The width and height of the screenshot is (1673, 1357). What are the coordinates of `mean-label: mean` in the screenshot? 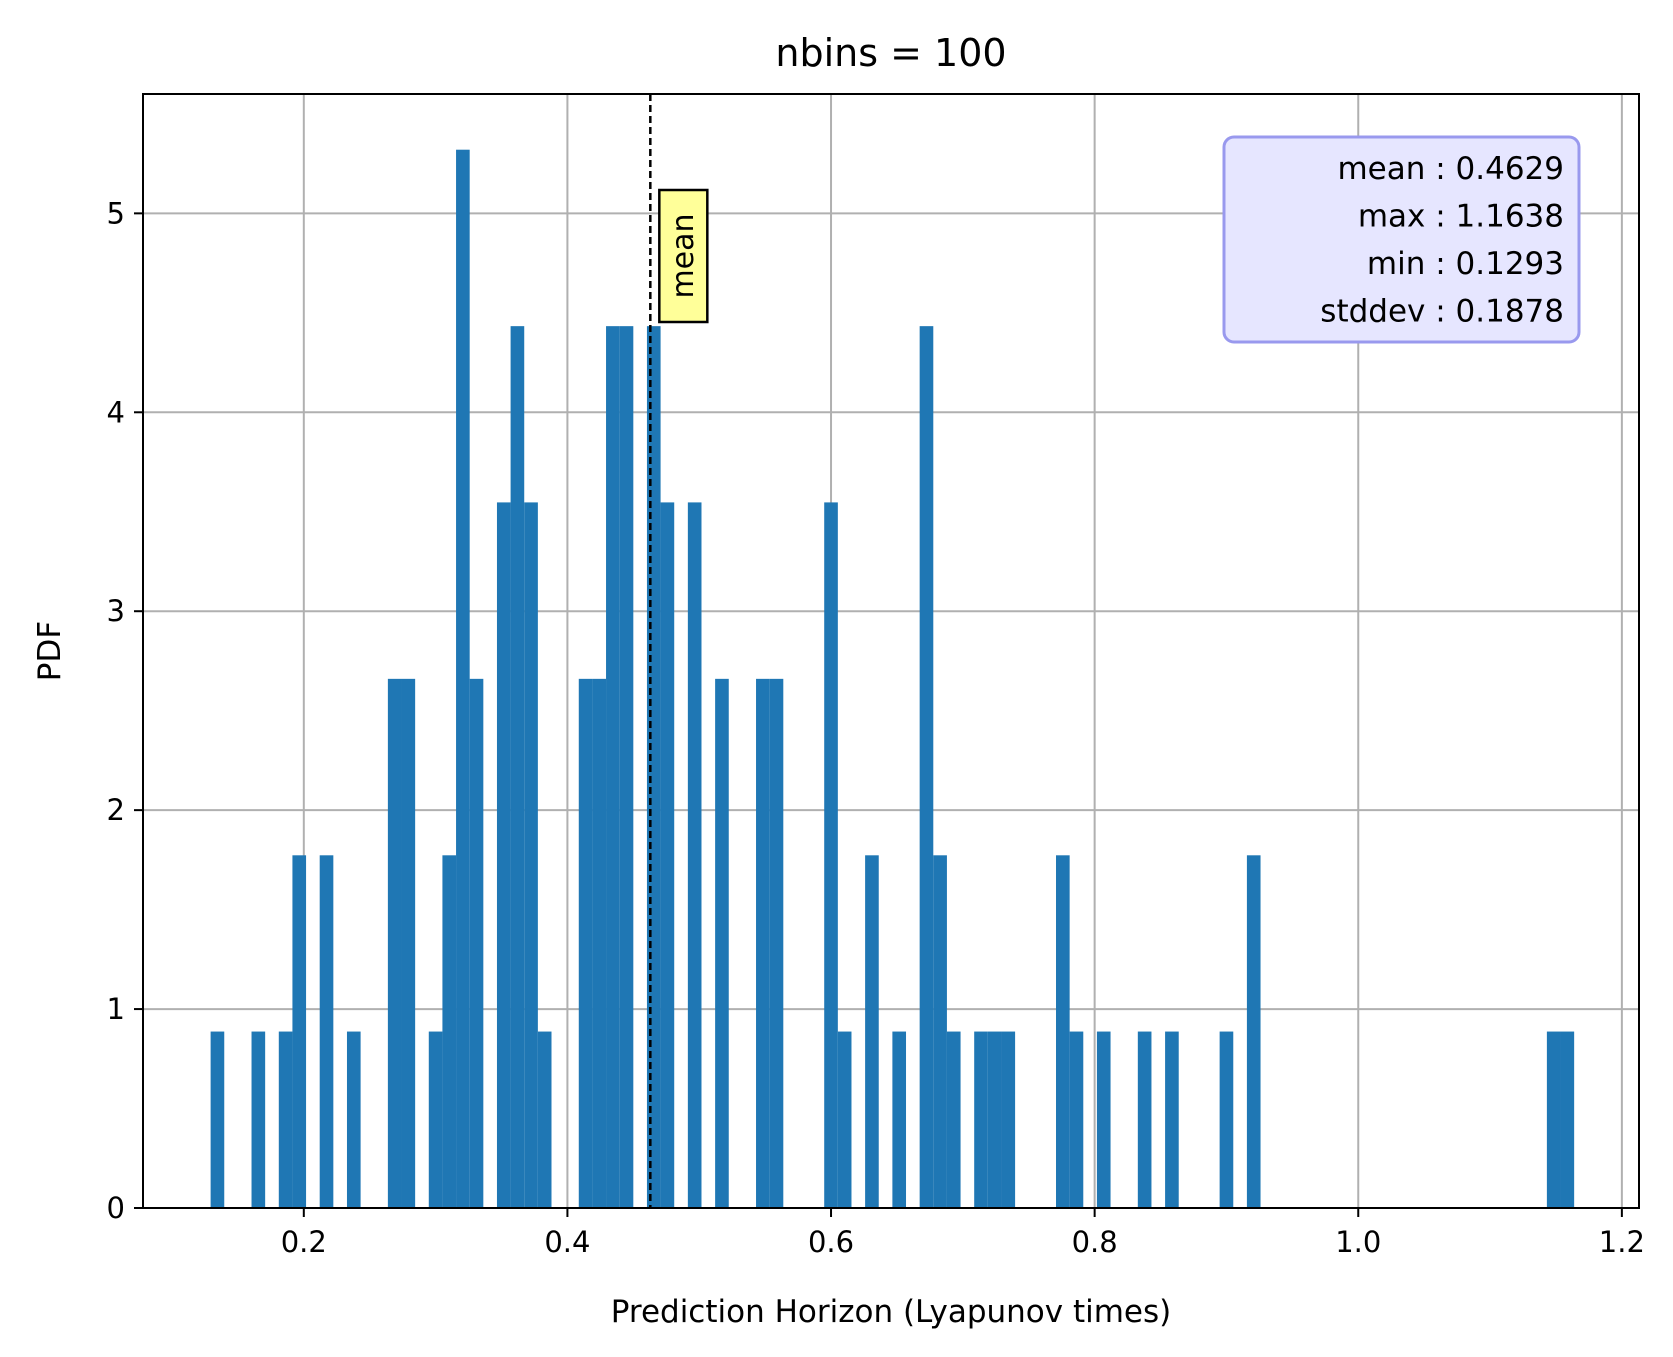 It's located at (683, 255).